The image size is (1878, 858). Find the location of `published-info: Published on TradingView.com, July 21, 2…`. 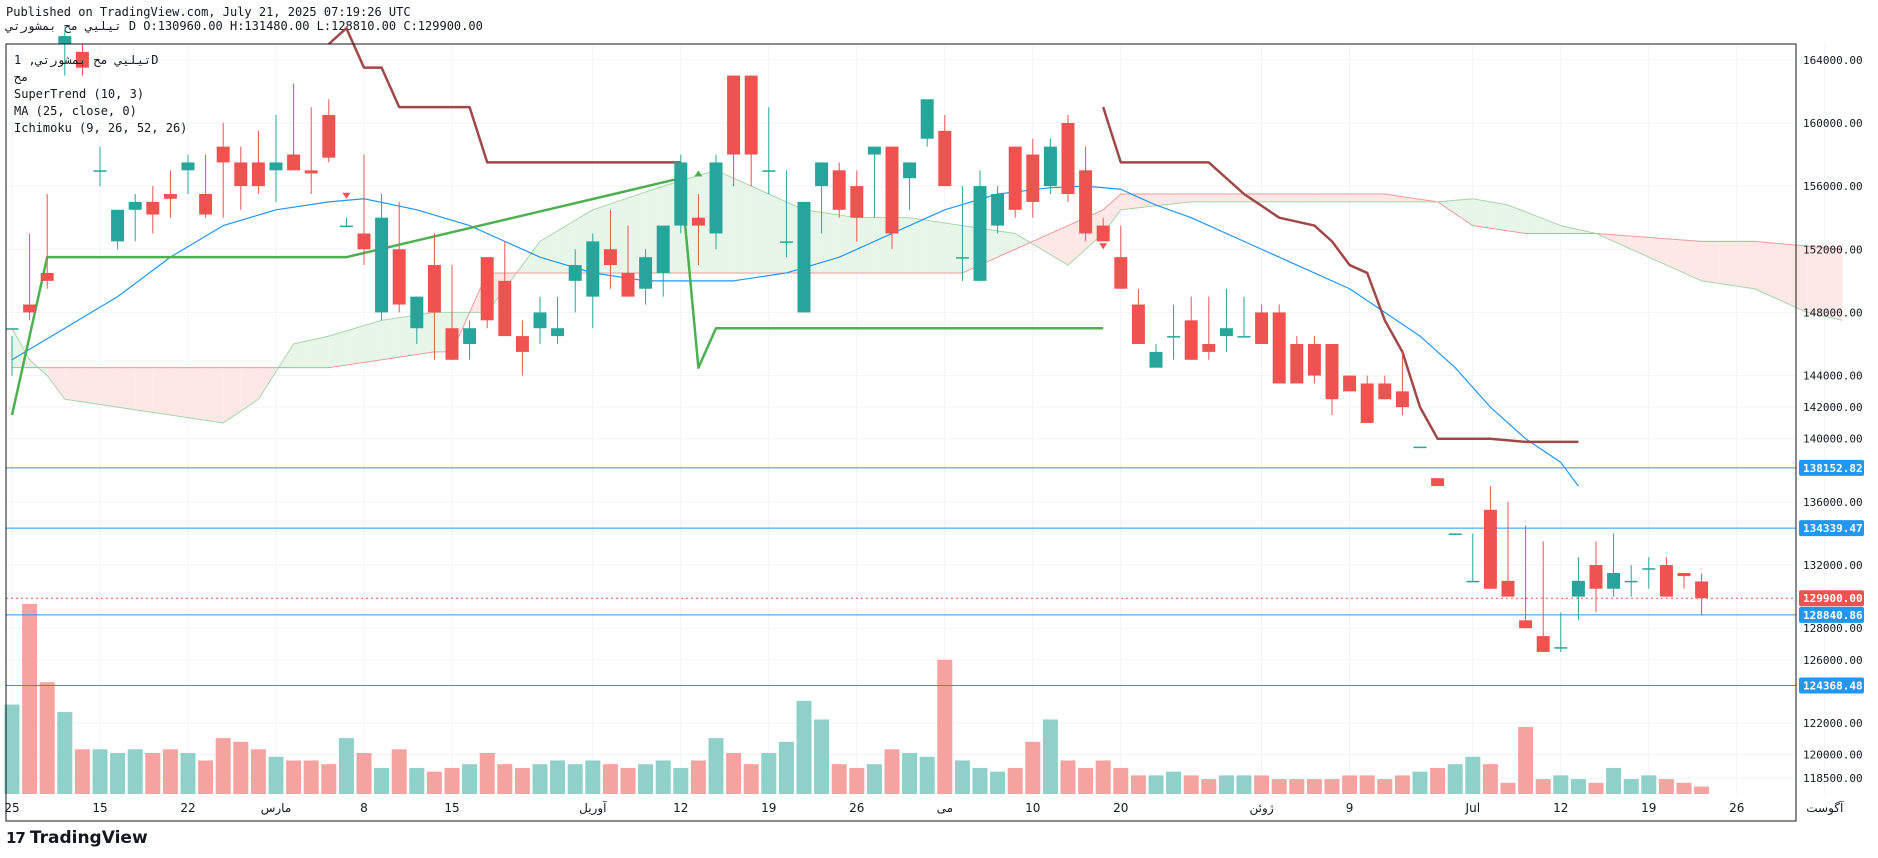

published-info: Published on TradingView.com, July 21, 2… is located at coordinates (208, 12).